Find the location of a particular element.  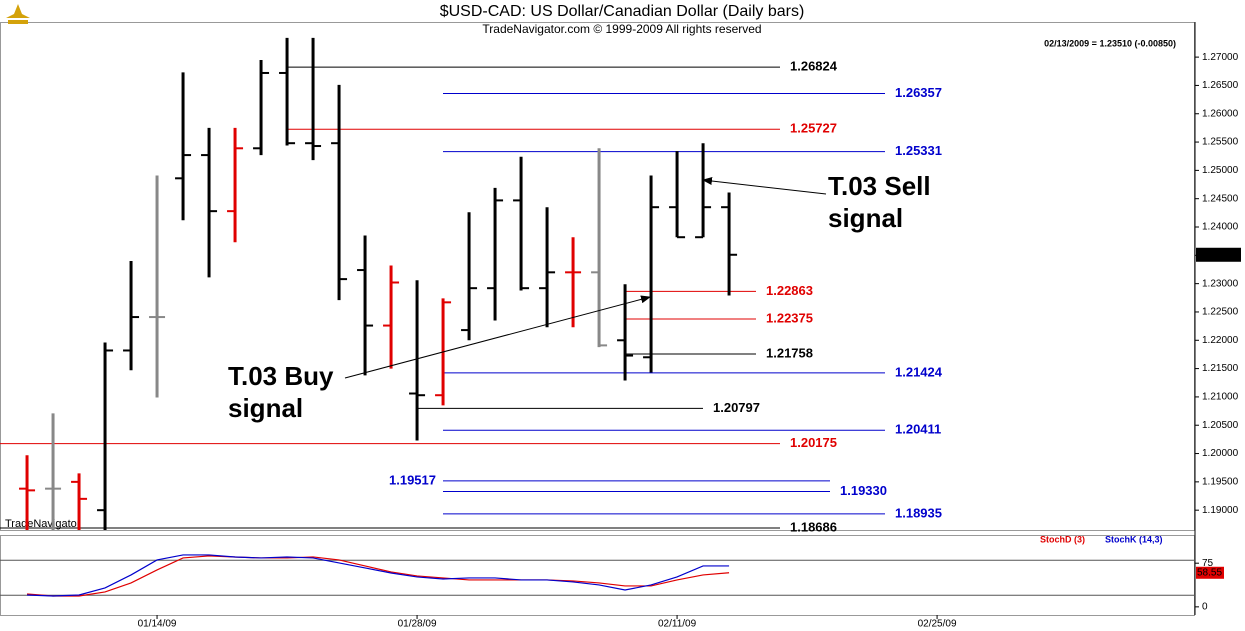

level-label: 1.19330 is located at coordinates (863, 490).